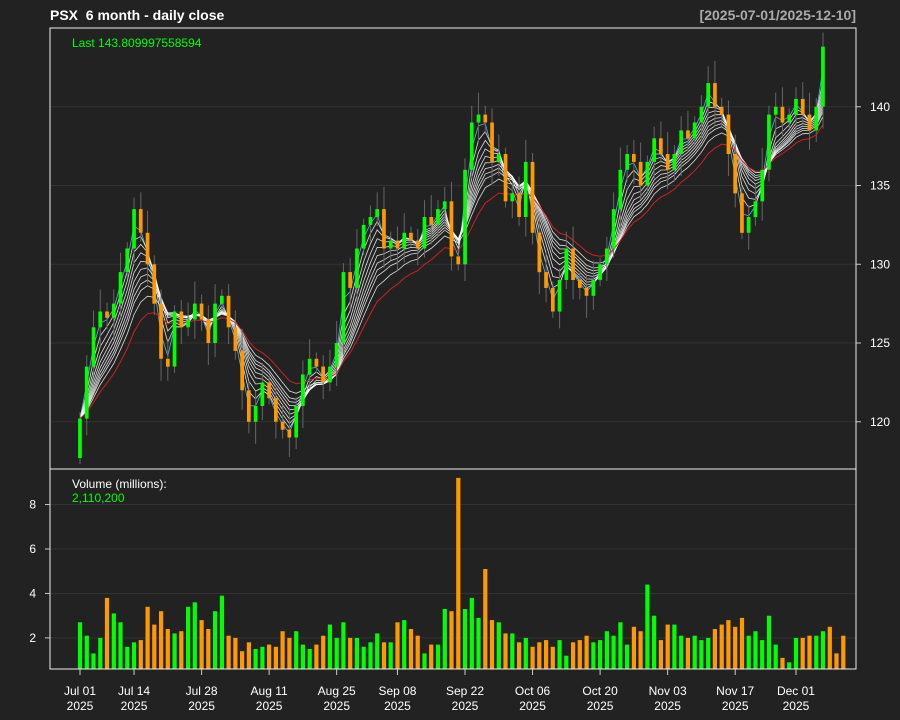 The width and height of the screenshot is (900, 720). Describe the element at coordinates (796, 691) in the screenshot. I see `date-tick-label: Dec 01` at that location.